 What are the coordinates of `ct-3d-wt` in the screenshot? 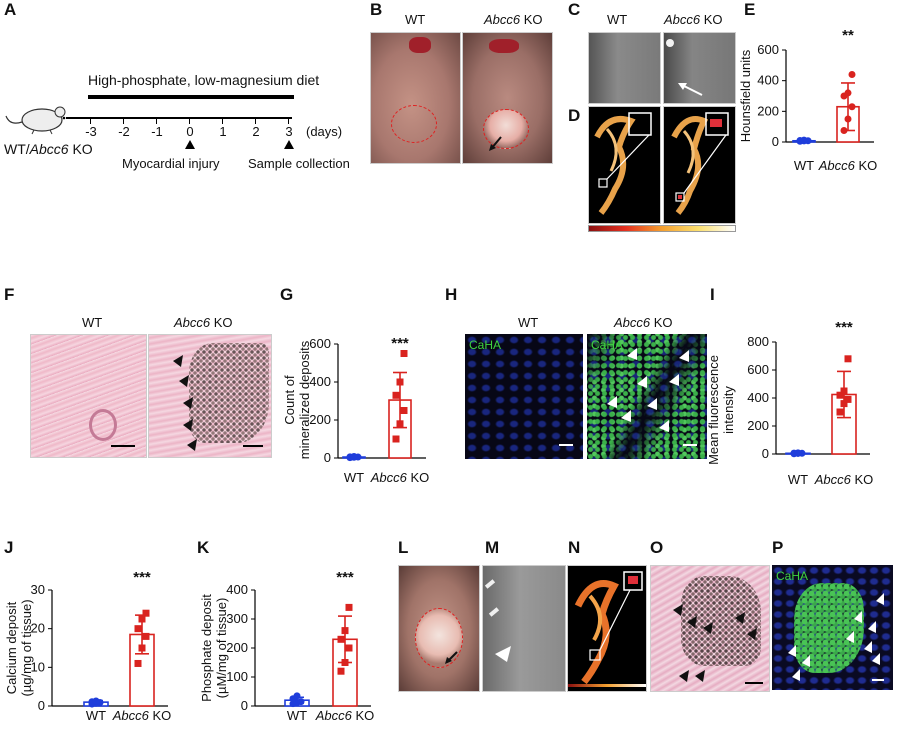 It's located at (624, 165).